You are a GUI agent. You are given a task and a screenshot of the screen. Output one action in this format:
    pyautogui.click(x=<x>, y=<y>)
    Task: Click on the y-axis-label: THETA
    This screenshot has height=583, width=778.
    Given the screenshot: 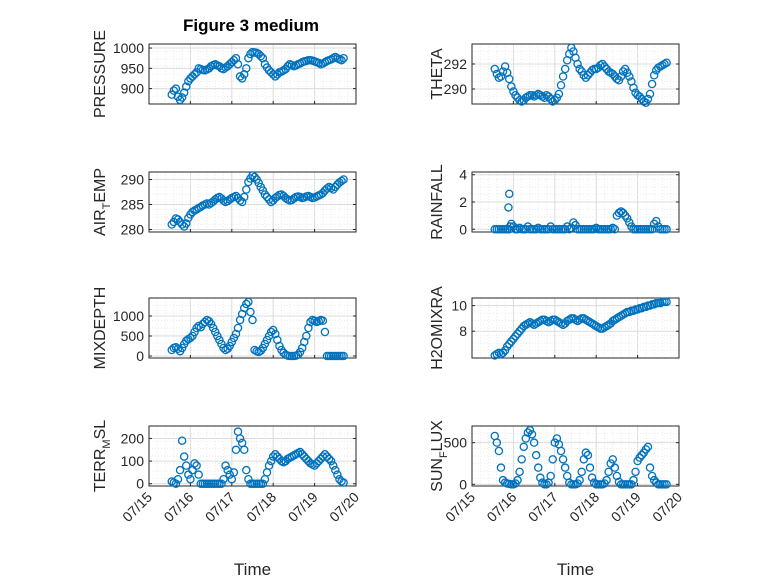 What is the action you would take?
    pyautogui.click(x=437, y=74)
    